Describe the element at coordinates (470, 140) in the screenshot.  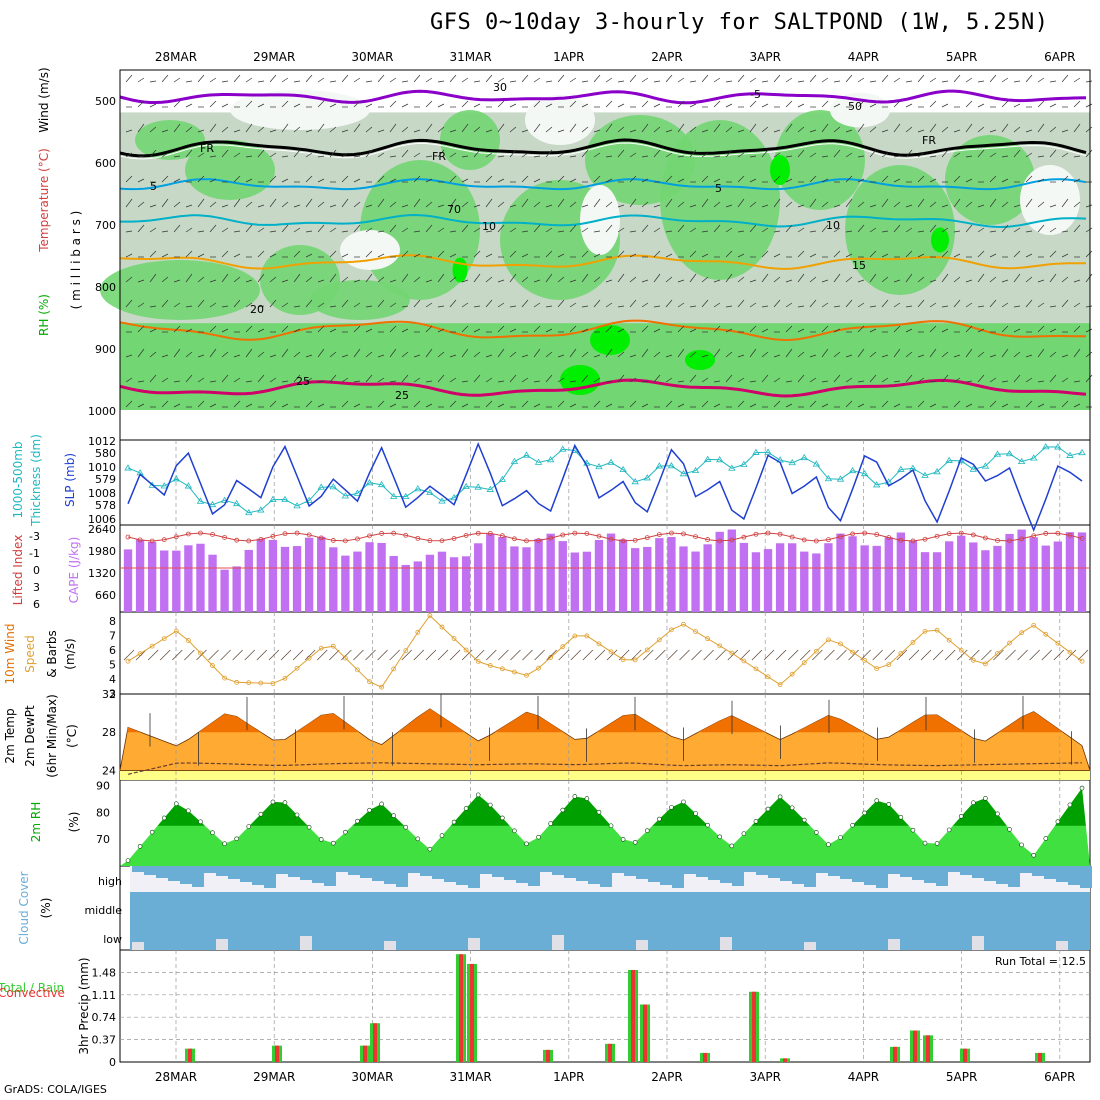
I see `rh-area` at that location.